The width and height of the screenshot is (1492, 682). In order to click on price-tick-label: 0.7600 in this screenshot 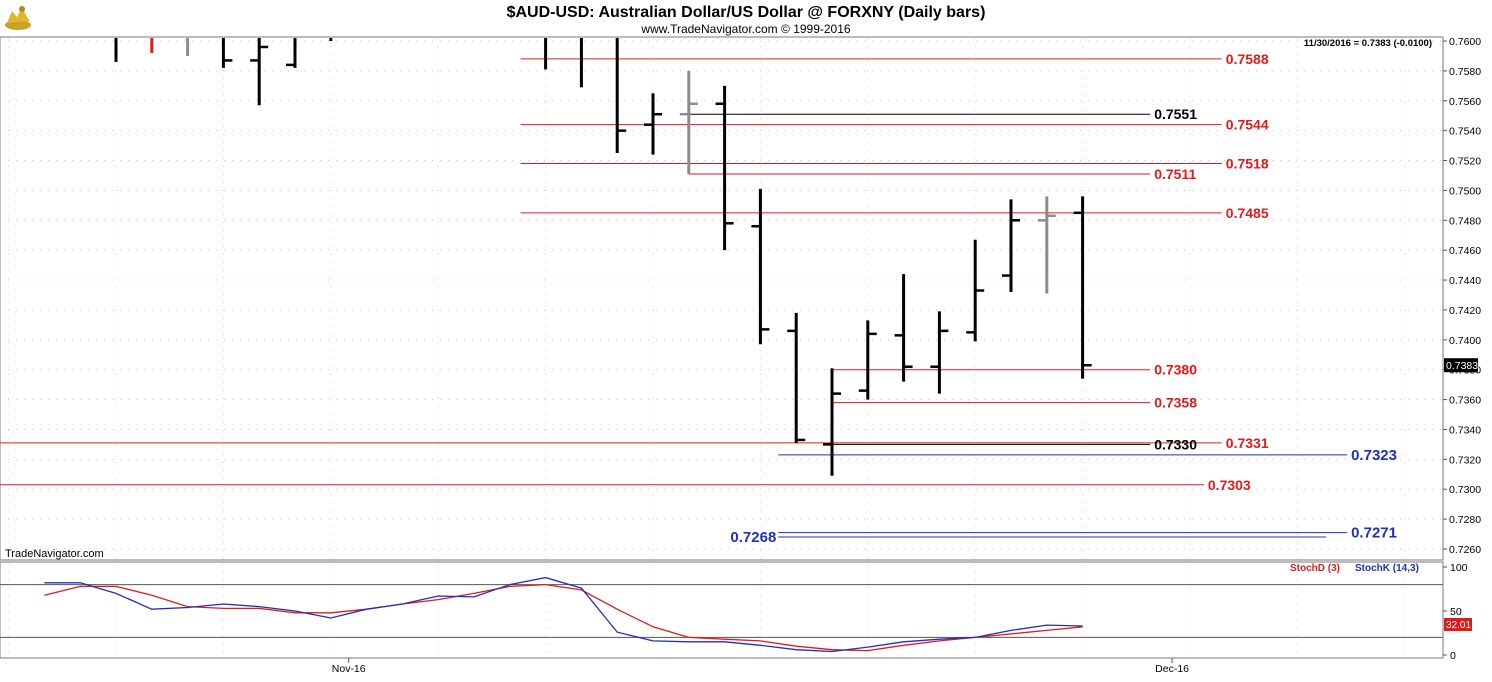, I will do `click(1465, 42)`.